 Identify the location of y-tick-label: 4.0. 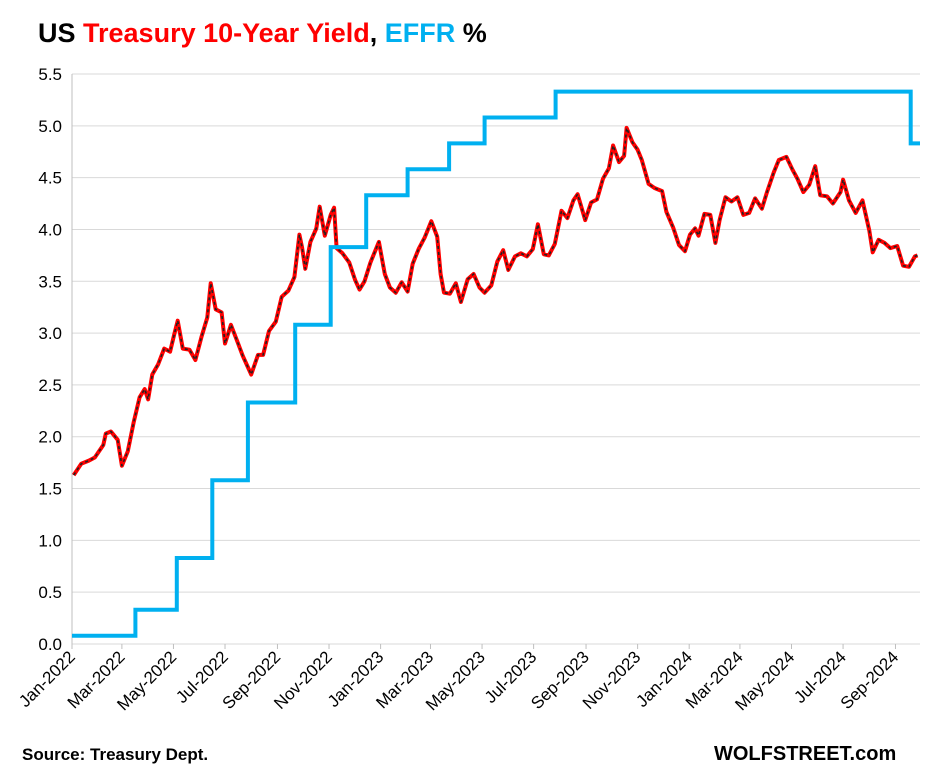
(50, 229).